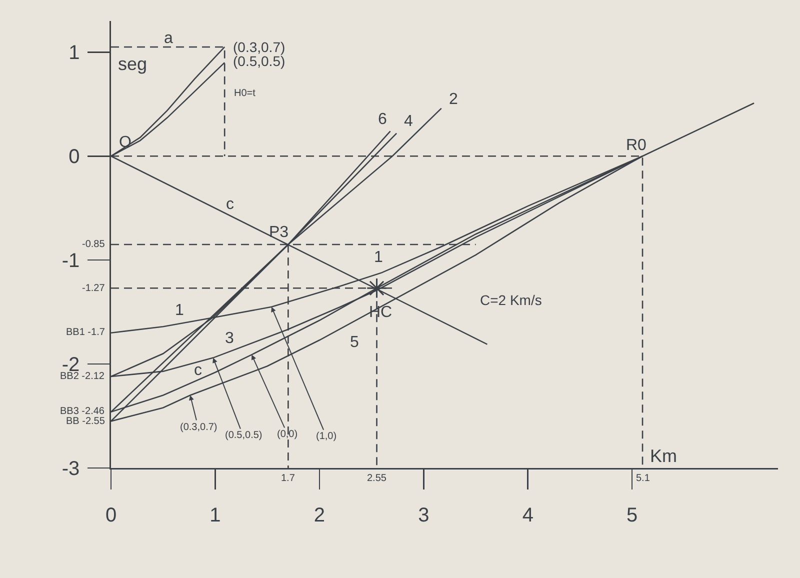 The height and width of the screenshot is (578, 800). Describe the element at coordinates (320, 515) in the screenshot. I see `x-tick-label: 2` at that location.